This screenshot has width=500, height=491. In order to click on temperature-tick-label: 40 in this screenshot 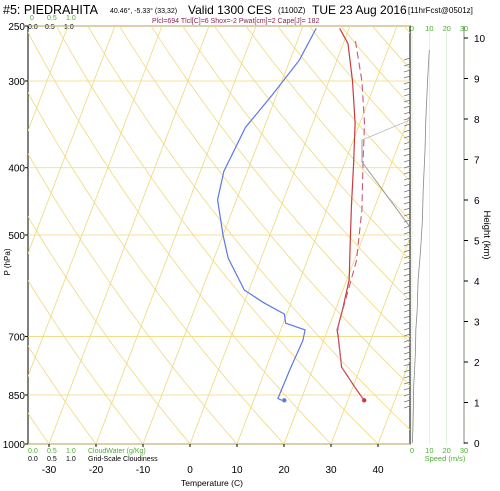, I will do `click(378, 470)`.